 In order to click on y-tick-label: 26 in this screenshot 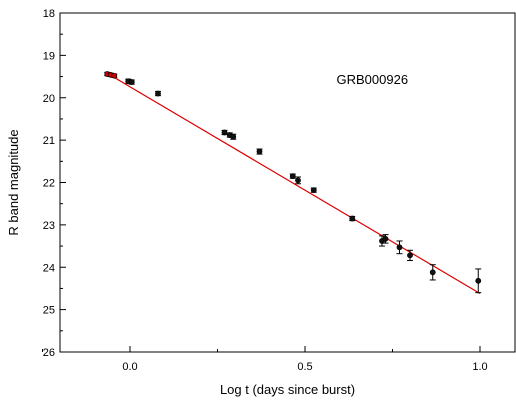, I will do `click(49, 353)`.